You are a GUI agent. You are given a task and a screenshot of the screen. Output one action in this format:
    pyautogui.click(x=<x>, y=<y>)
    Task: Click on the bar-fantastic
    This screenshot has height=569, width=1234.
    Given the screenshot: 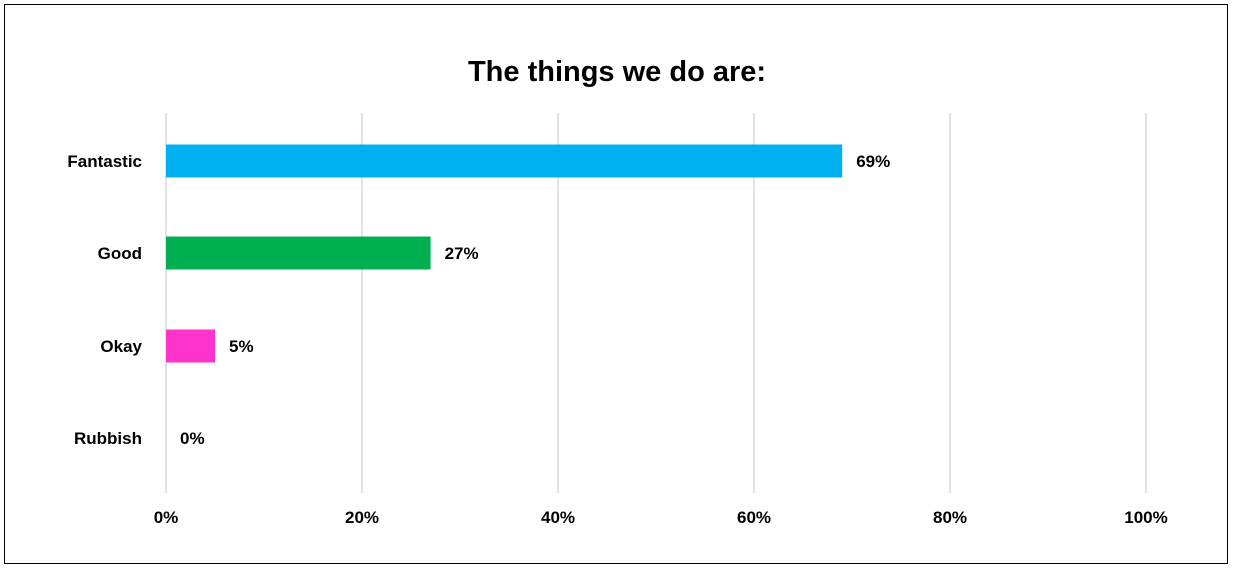 What is the action you would take?
    pyautogui.click(x=504, y=161)
    